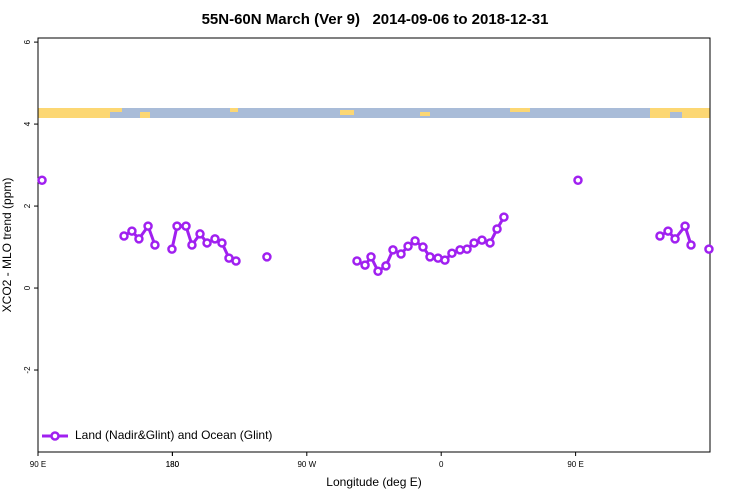 The width and height of the screenshot is (750, 500). What do you see at coordinates (27, 41) in the screenshot?
I see `y-tick-label: 6` at bounding box center [27, 41].